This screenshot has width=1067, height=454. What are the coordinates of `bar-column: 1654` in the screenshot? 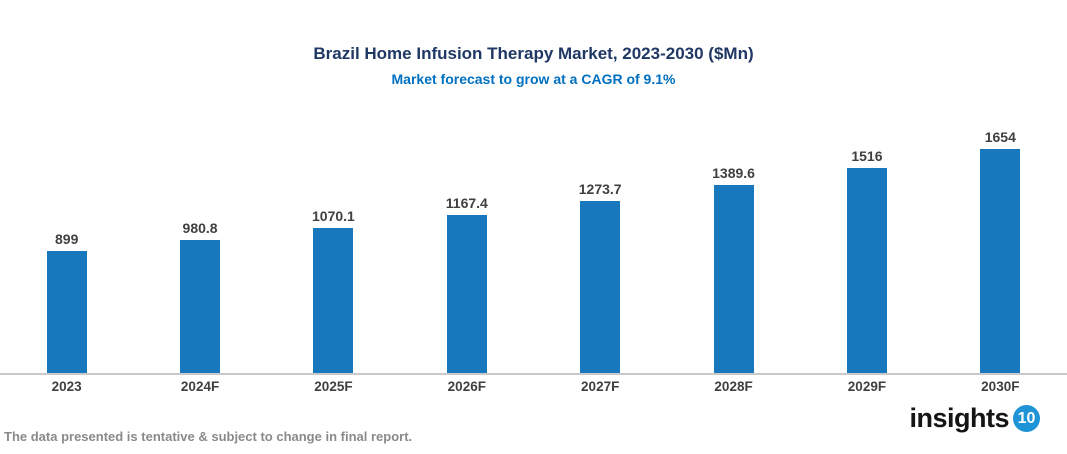 It's located at (1000, 251).